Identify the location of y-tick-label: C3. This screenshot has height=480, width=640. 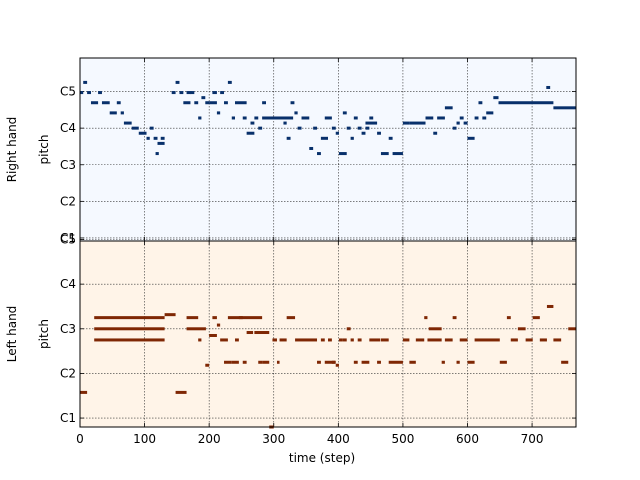
(68, 329).